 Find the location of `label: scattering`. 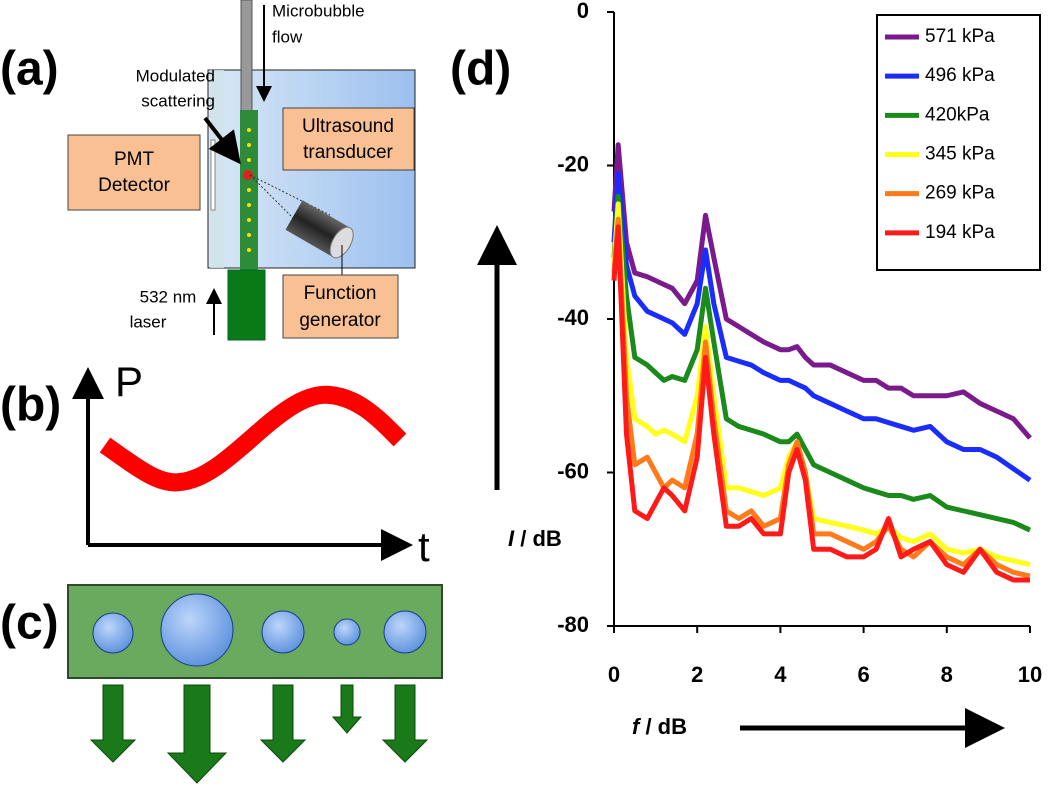

label: scattering is located at coordinates (178, 100).